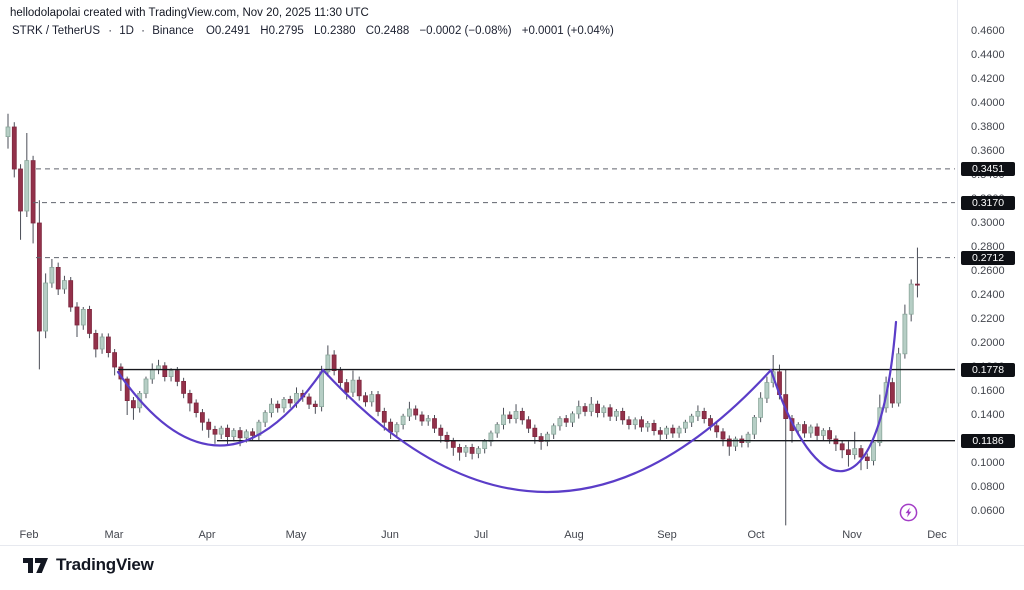 This screenshot has width=1024, height=590. What do you see at coordinates (988, 168) in the screenshot?
I see `price-tag-0.3451: 0.3451` at bounding box center [988, 168].